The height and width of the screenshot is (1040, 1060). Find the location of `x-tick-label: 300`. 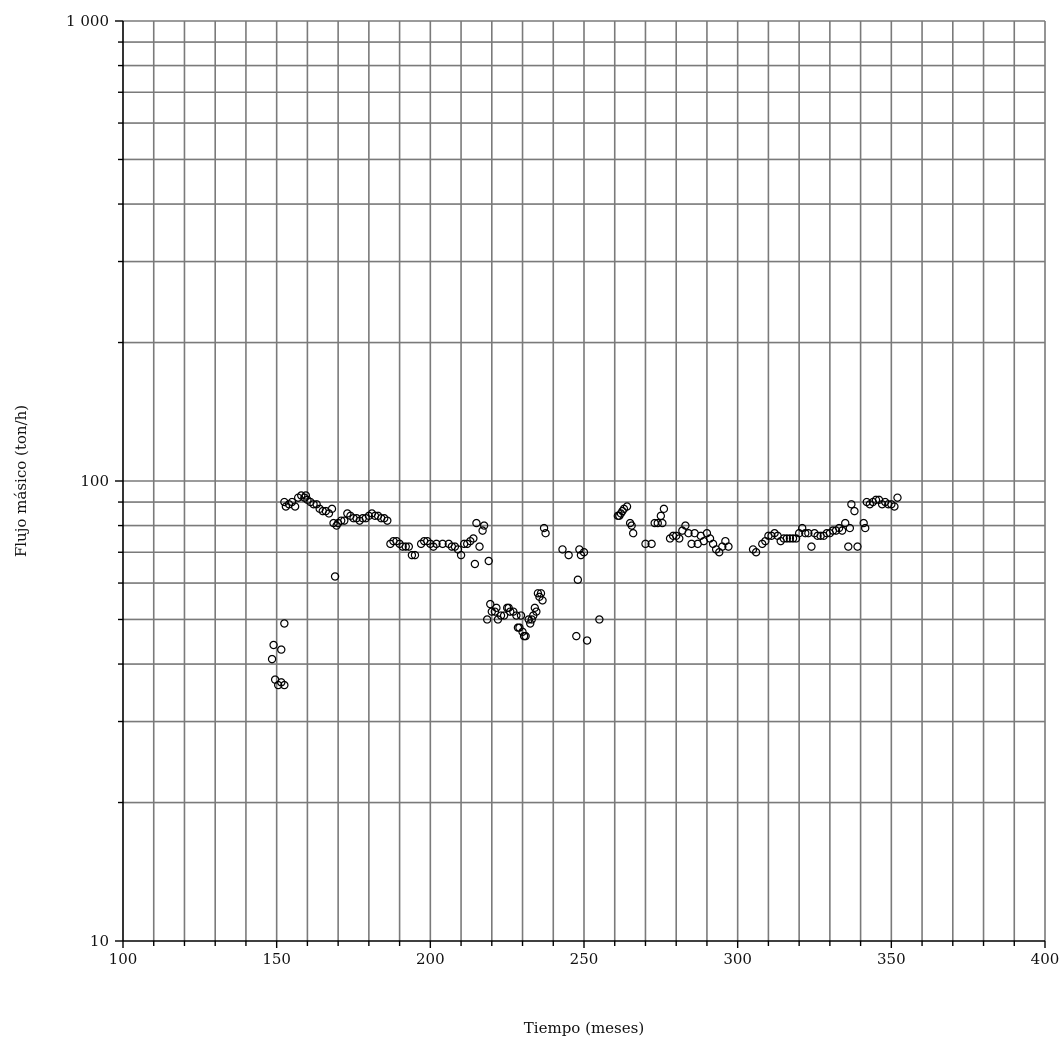

x-tick-label: 300 is located at coordinates (737, 959).